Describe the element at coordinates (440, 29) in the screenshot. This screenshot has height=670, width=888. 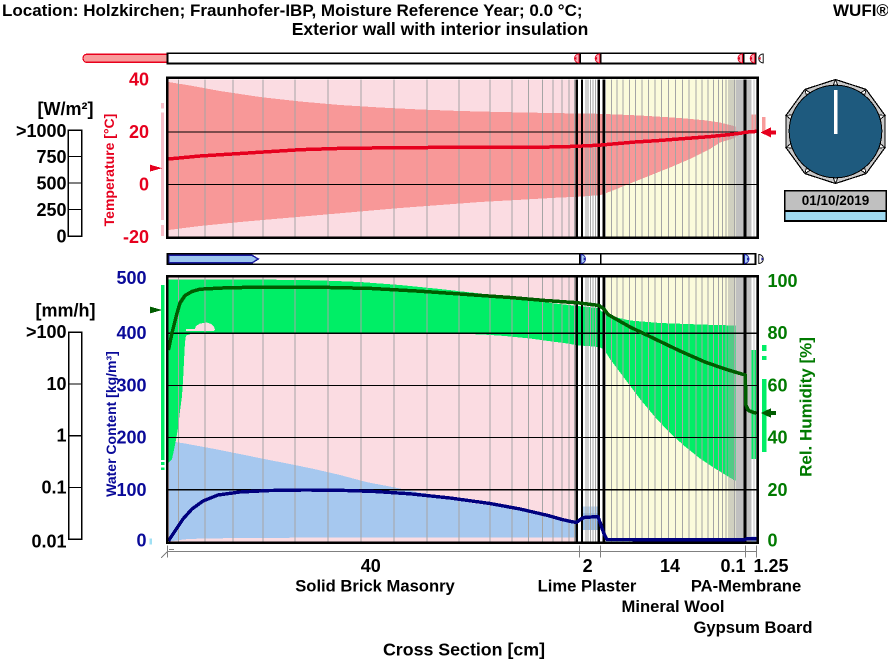
I see `svg-text:Exterior wall with interior in: Exterior wall with interior insulation` at that location.